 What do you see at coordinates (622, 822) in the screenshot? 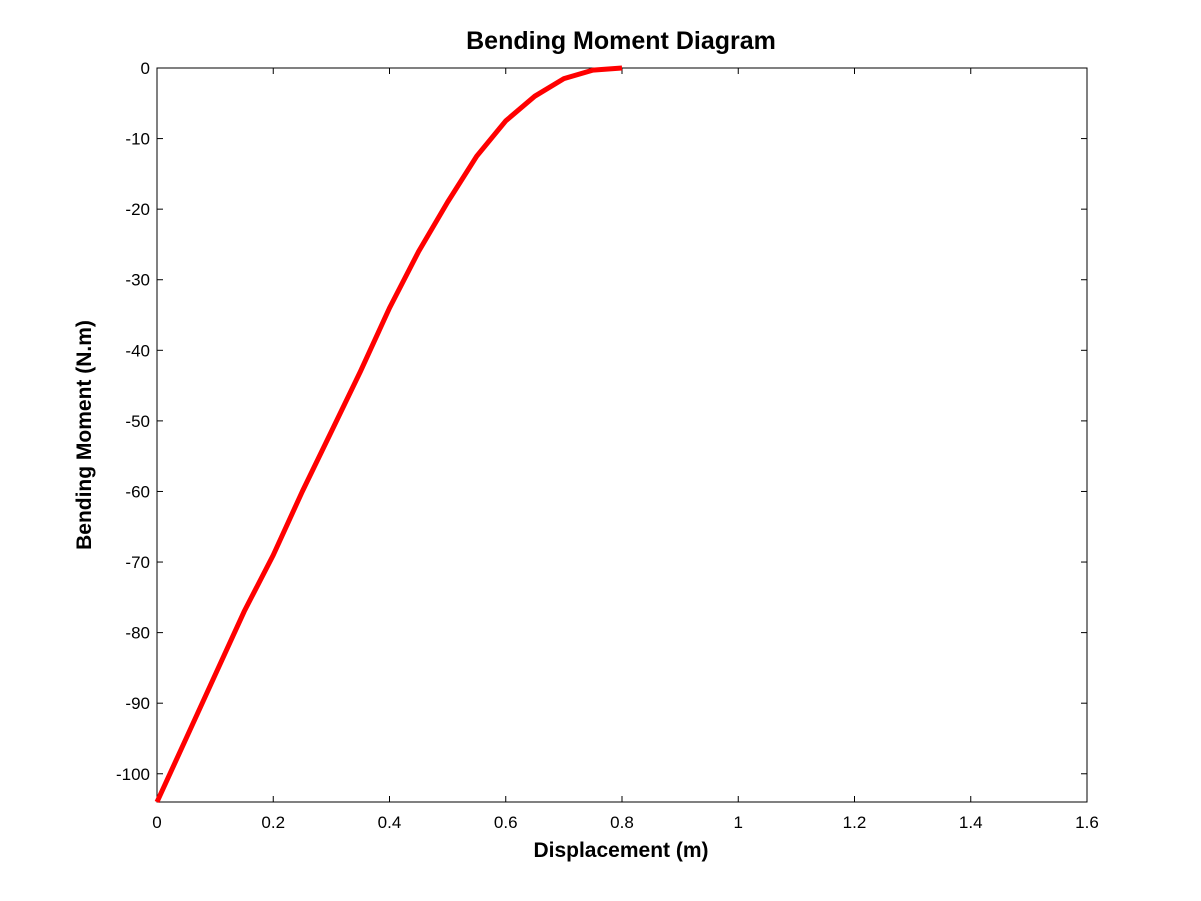
I see `x-tick-label: 0.8` at bounding box center [622, 822].